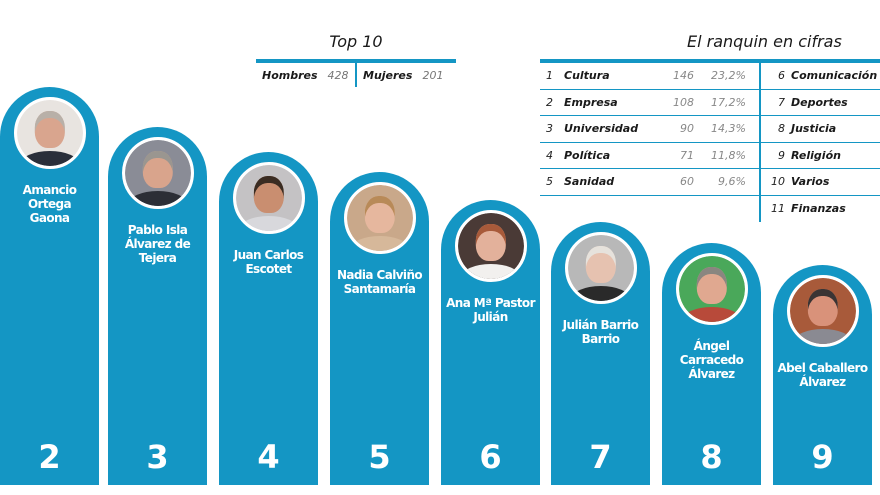  I want to click on row-percent: 17,2%, so click(728, 102).